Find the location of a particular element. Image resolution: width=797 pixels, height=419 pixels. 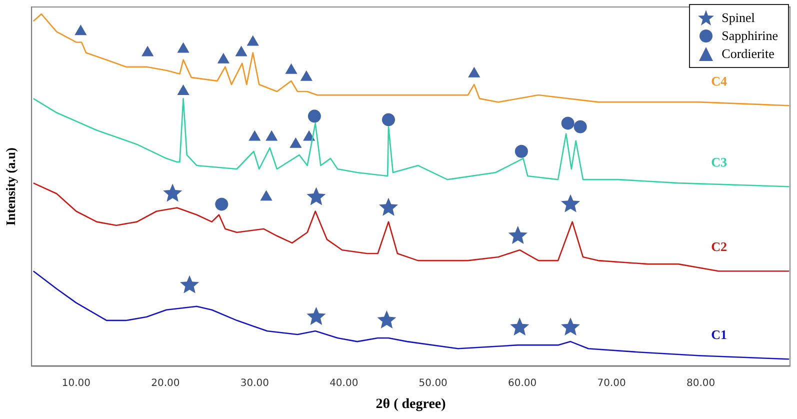

series-label: C4 is located at coordinates (719, 81).